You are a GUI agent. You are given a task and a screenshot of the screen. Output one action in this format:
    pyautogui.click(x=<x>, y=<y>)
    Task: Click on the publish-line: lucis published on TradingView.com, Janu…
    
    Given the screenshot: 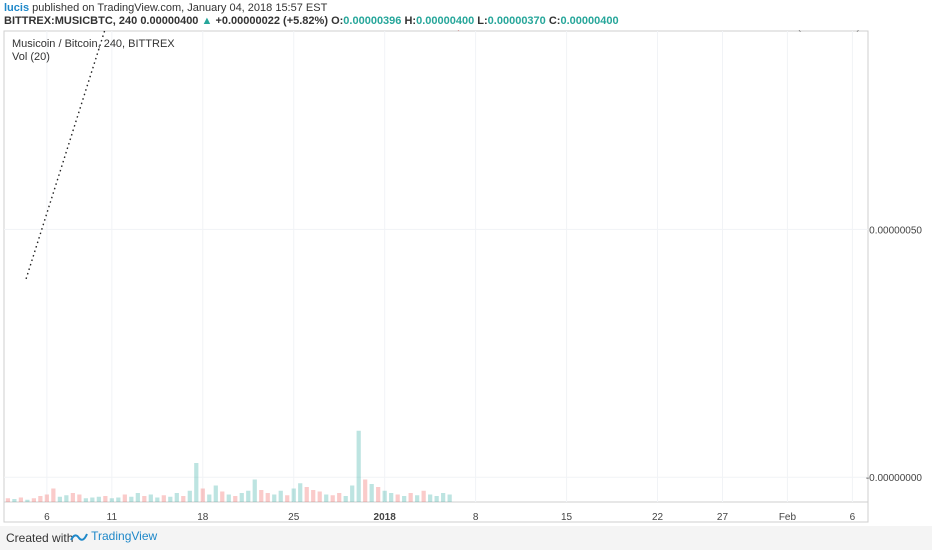 What is the action you would take?
    pyautogui.click(x=165, y=8)
    